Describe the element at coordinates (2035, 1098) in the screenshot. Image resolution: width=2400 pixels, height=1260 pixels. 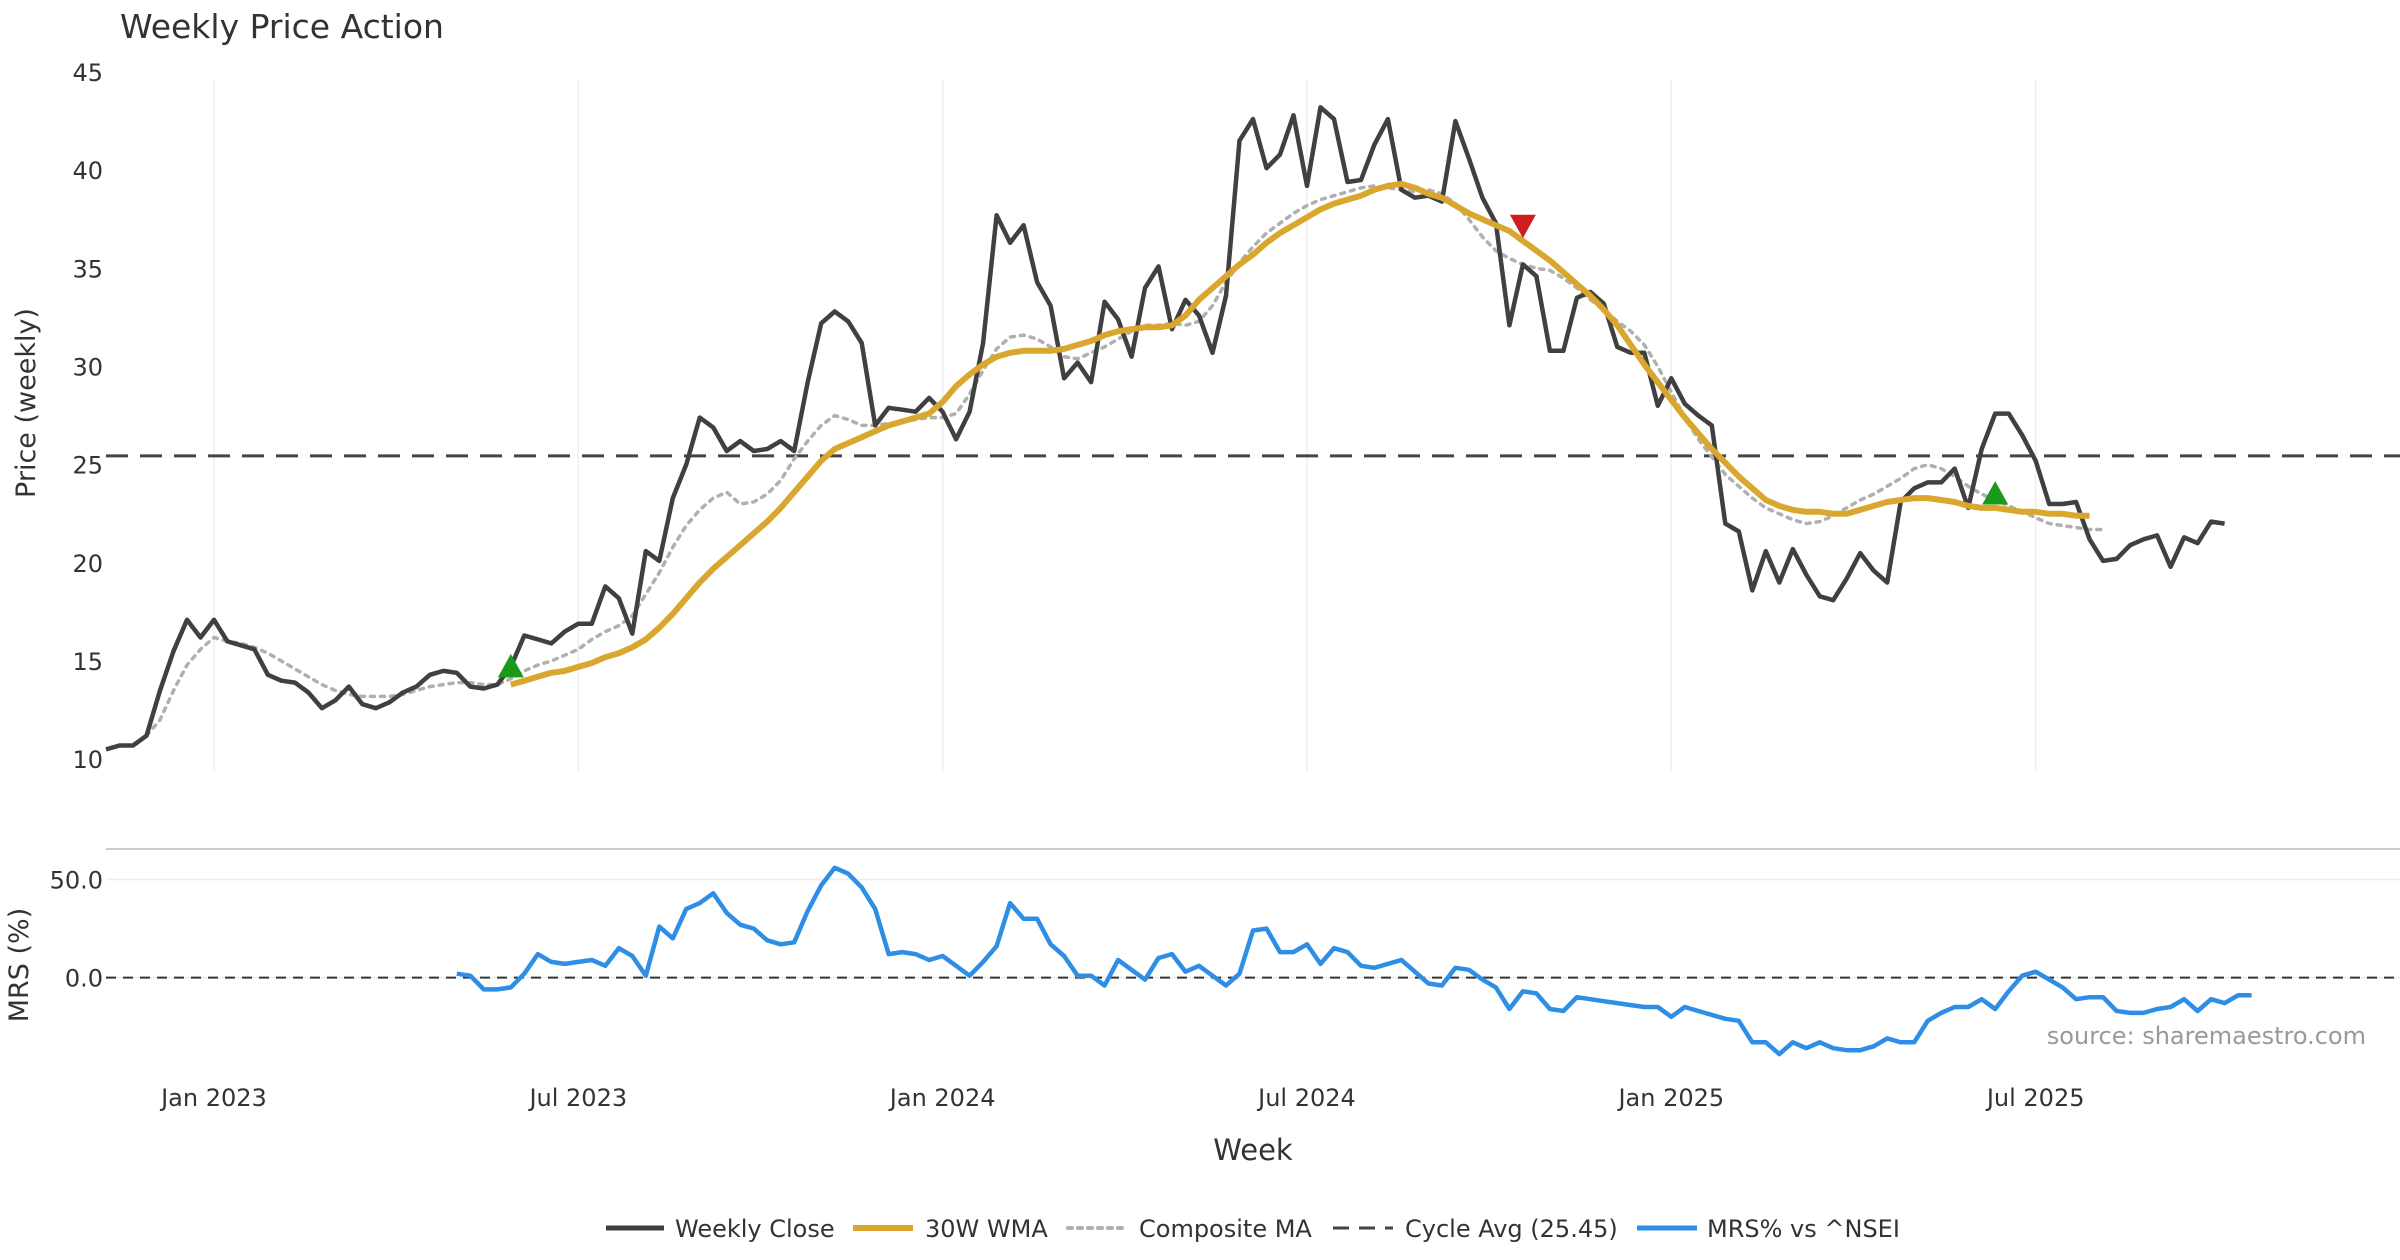
I see `x-tick-5: Jul 2025` at that location.